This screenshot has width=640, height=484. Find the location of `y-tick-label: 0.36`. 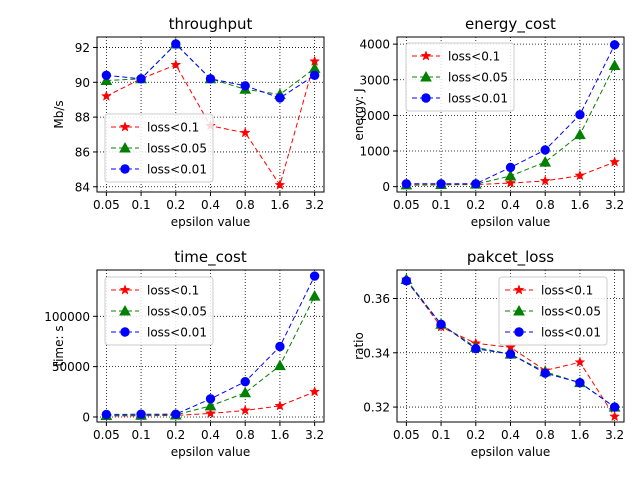

y-tick-label: 0.36 is located at coordinates (376, 299).